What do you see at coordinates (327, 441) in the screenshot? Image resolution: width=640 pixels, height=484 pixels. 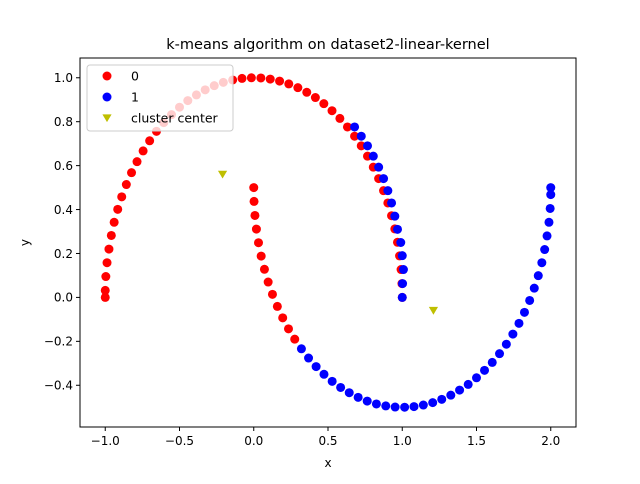 I see `x-tick-label: 0.5` at bounding box center [327, 441].